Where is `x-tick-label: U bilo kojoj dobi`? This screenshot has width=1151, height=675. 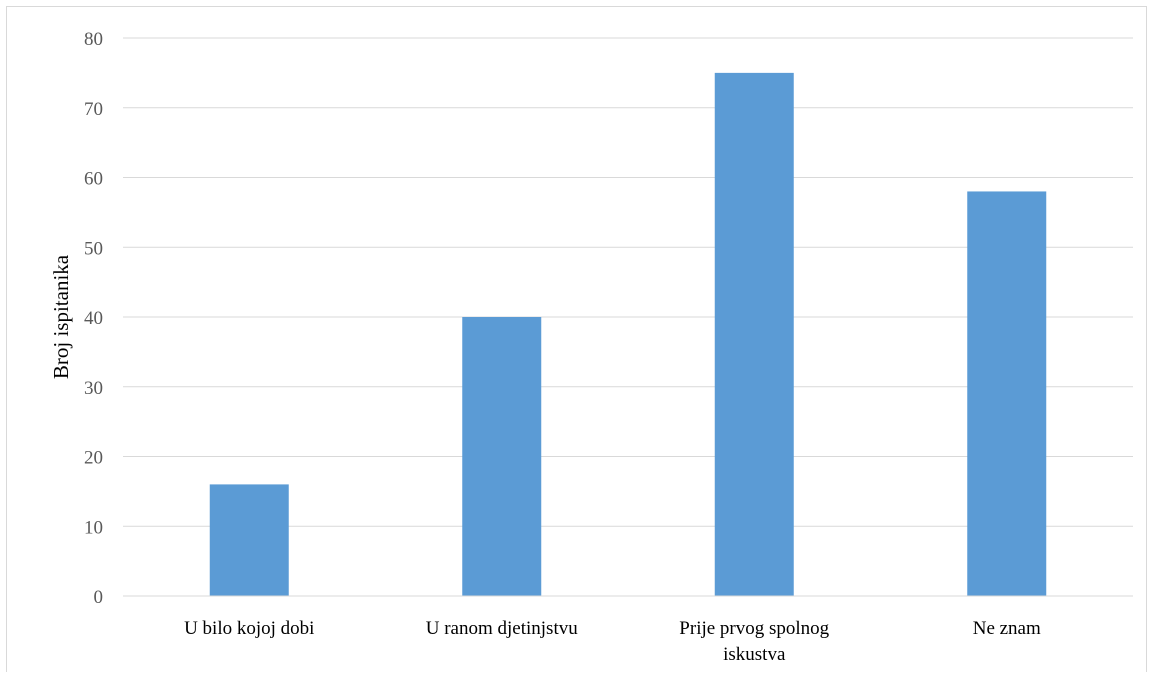
x-tick-label: U bilo kojoj dobi is located at coordinates (249, 628).